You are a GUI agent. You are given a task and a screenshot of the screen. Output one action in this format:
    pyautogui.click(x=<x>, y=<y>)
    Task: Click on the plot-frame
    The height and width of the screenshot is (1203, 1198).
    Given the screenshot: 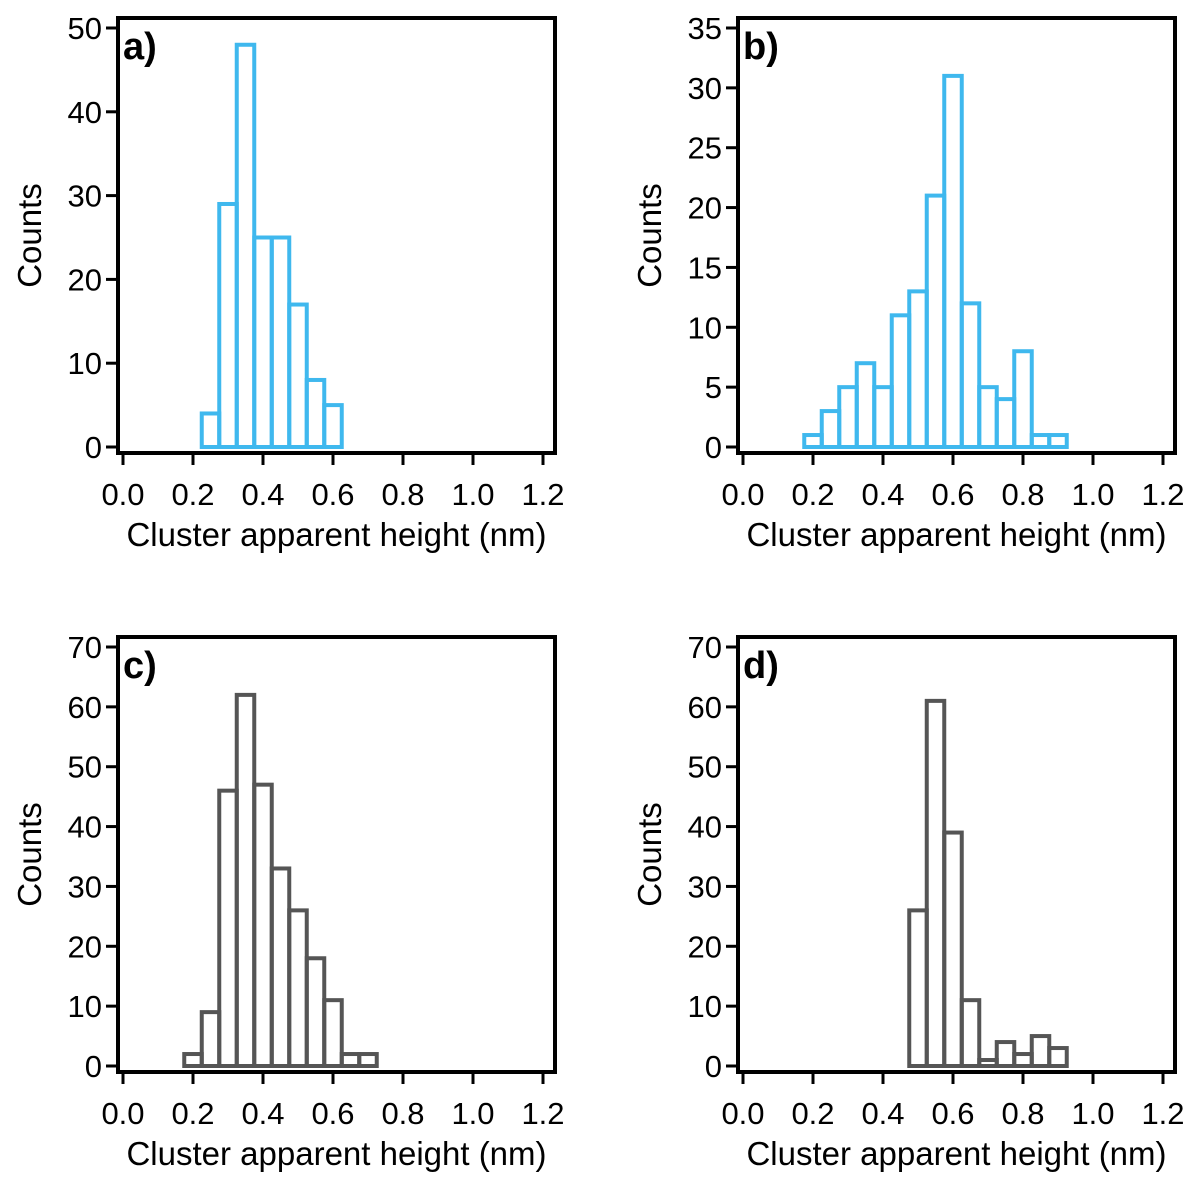 What is the action you would take?
    pyautogui.click(x=336, y=235)
    